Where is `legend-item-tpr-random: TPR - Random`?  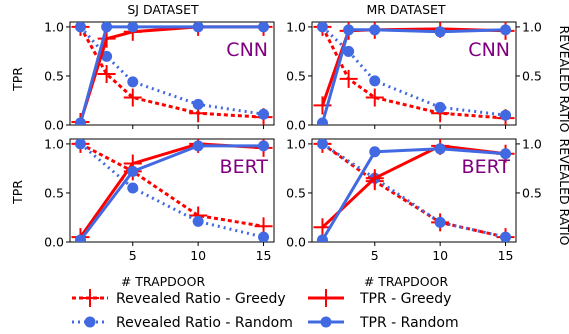 legend-item-tpr-random: TPR - Random is located at coordinates (383, 323).